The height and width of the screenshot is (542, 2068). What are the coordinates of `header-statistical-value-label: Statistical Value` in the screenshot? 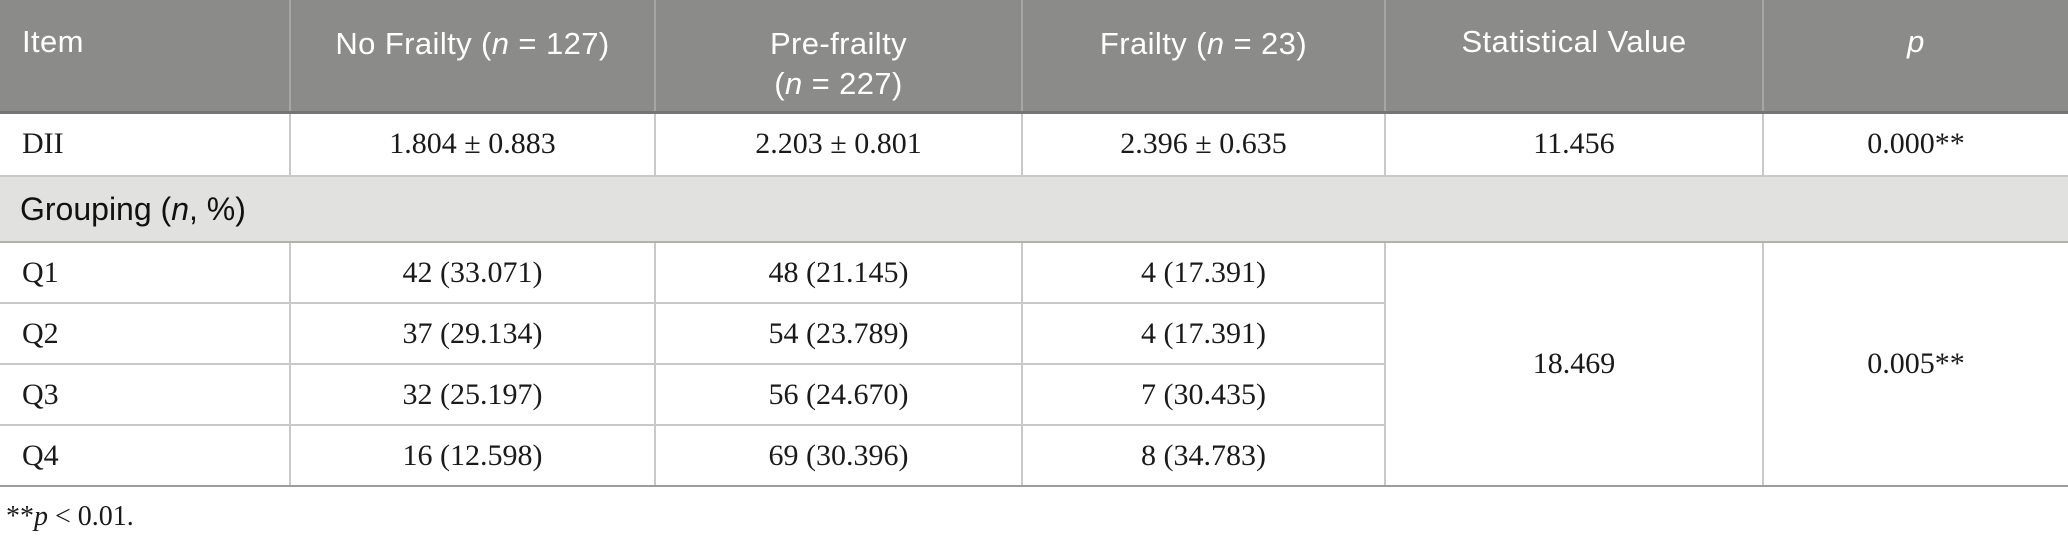 It's located at (1574, 41).